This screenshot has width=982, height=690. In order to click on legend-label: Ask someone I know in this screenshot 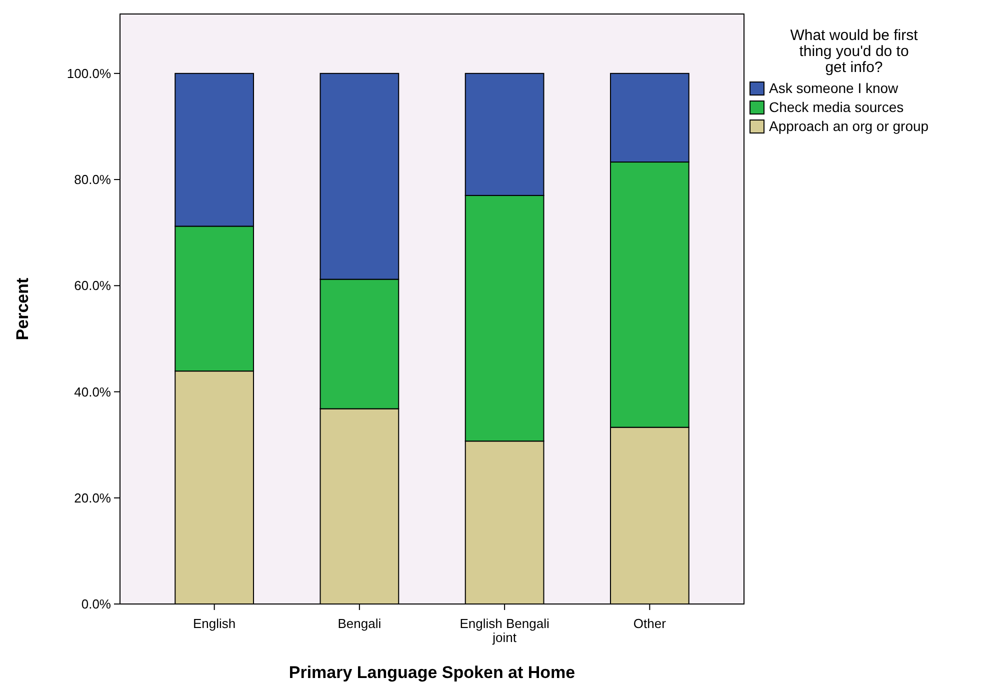, I will do `click(834, 88)`.